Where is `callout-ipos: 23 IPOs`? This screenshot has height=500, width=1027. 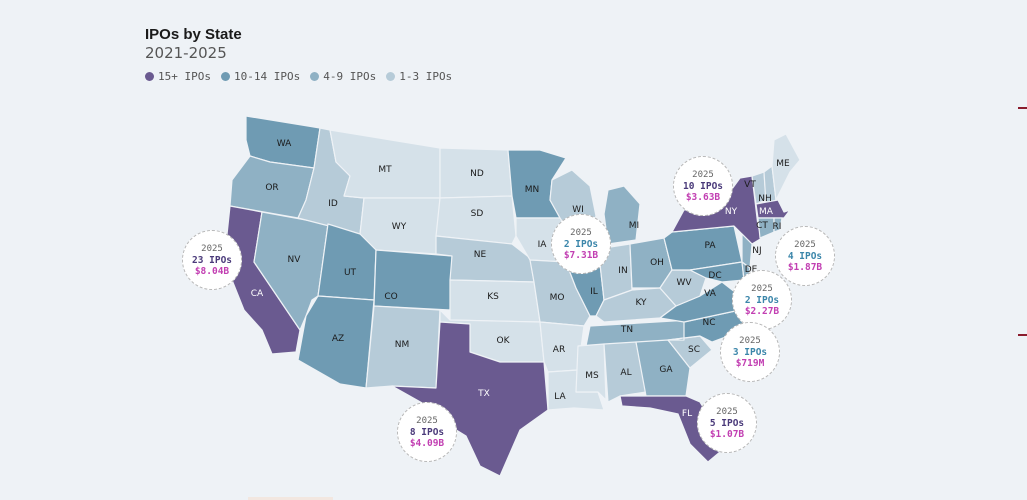
callout-ipos: 23 IPOs is located at coordinates (212, 260).